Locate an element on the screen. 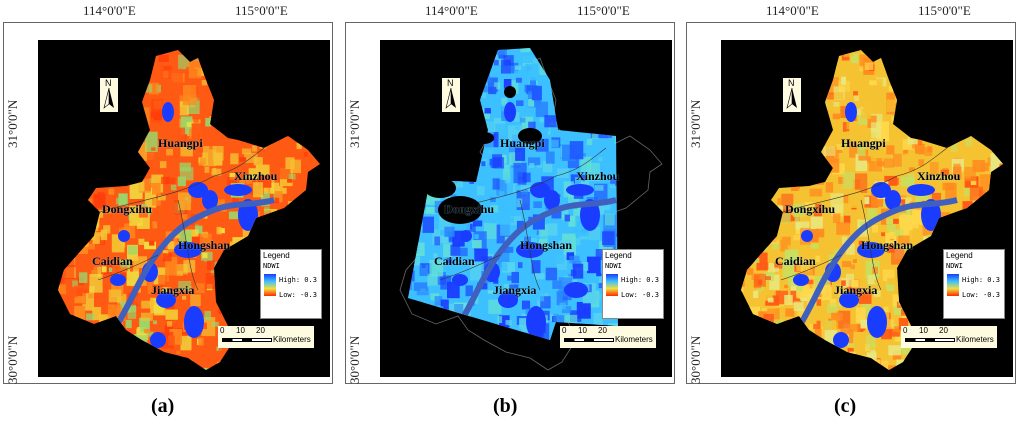 The width and height of the screenshot is (1024, 426). panel-label: (c) is located at coordinates (845, 406).